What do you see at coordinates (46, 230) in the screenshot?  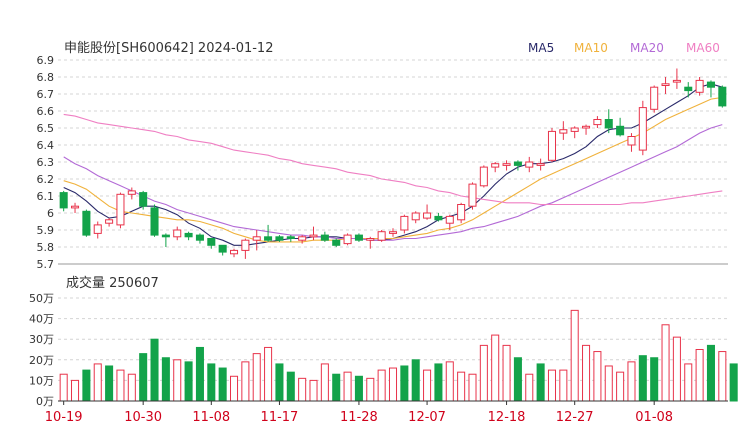 I see `price-tick-label: 5.9` at bounding box center [46, 230].